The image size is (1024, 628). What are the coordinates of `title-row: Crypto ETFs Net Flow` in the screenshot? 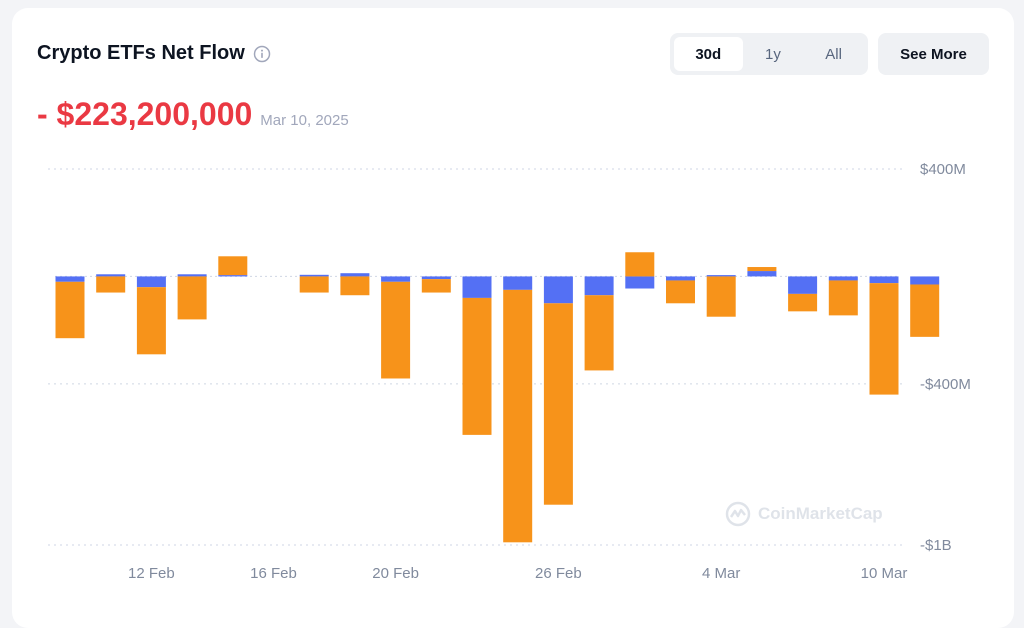 It's located at (154, 53).